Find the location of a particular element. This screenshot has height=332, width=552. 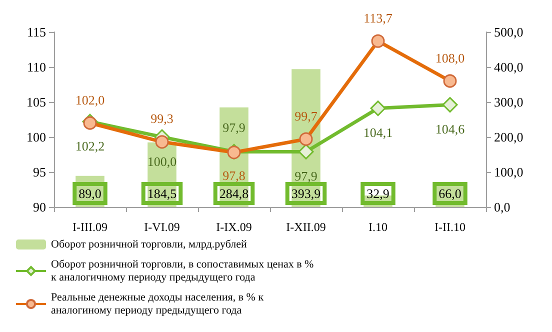

y-tick-label: 105 is located at coordinates (36, 102).